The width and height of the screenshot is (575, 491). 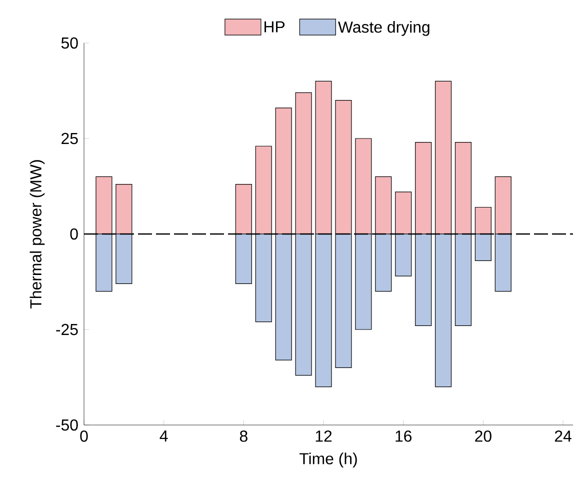 What do you see at coordinates (328, 460) in the screenshot?
I see `x-axis-title: Time (h)` at bounding box center [328, 460].